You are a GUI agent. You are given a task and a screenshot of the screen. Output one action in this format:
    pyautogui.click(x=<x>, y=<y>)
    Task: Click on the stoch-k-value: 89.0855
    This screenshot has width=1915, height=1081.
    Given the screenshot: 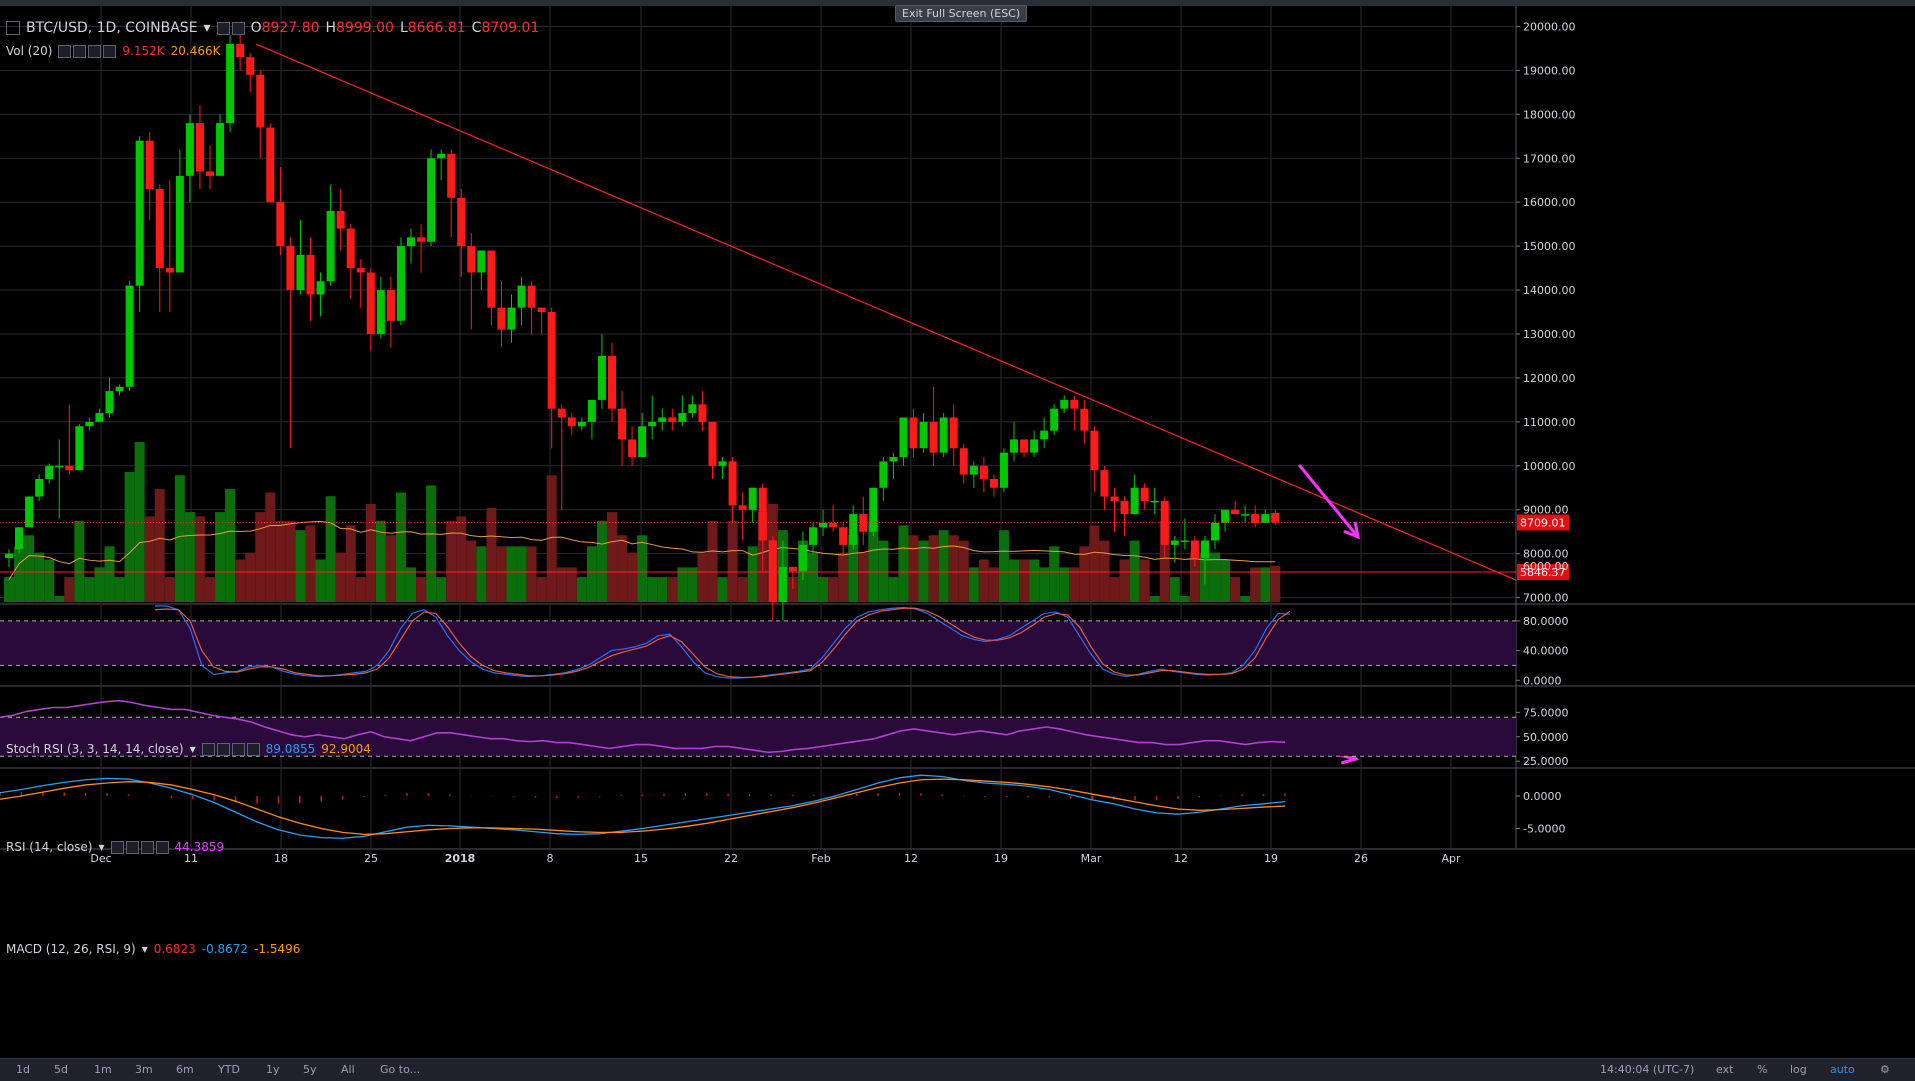 What is the action you would take?
    pyautogui.click(x=290, y=749)
    